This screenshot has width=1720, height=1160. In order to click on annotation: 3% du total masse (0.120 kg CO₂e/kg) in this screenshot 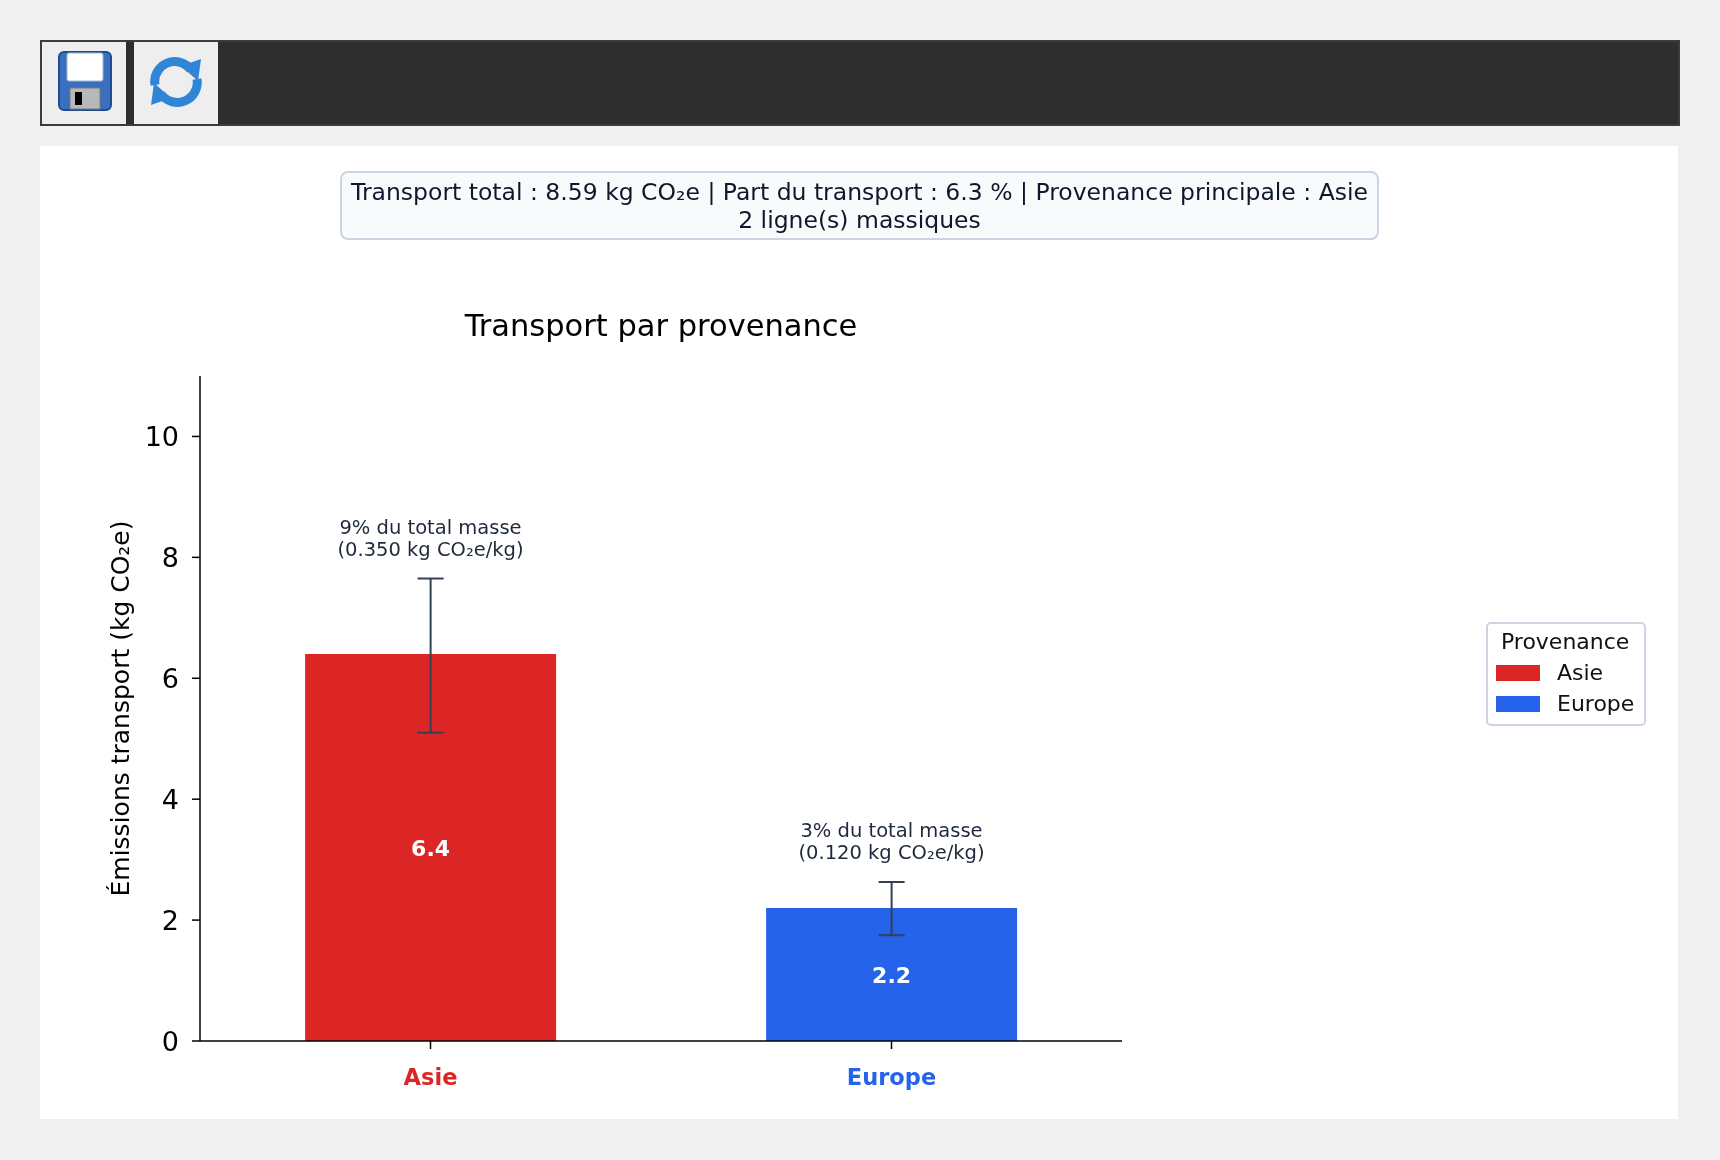, I will do `click(891, 841)`.